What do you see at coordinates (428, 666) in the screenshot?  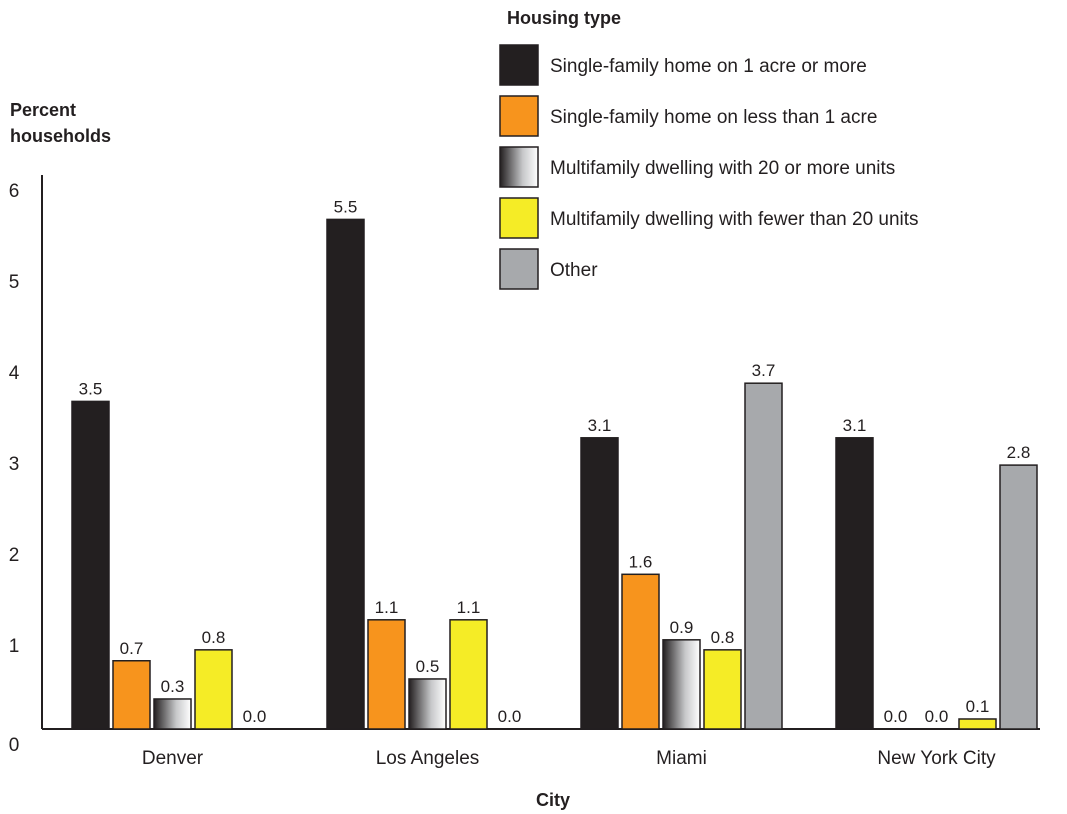 I see `data-label: 0.5` at bounding box center [428, 666].